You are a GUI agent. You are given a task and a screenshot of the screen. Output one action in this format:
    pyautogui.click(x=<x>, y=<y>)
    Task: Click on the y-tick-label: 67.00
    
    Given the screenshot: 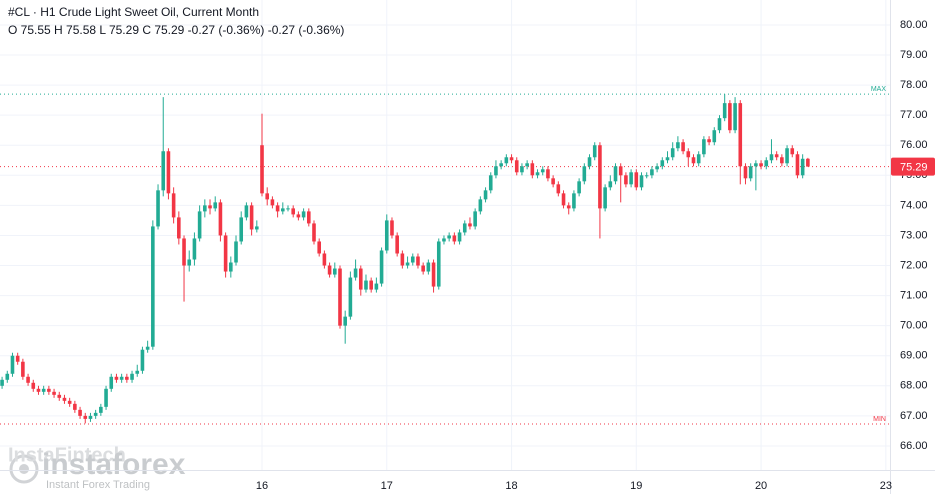 What is the action you would take?
    pyautogui.click(x=914, y=416)
    